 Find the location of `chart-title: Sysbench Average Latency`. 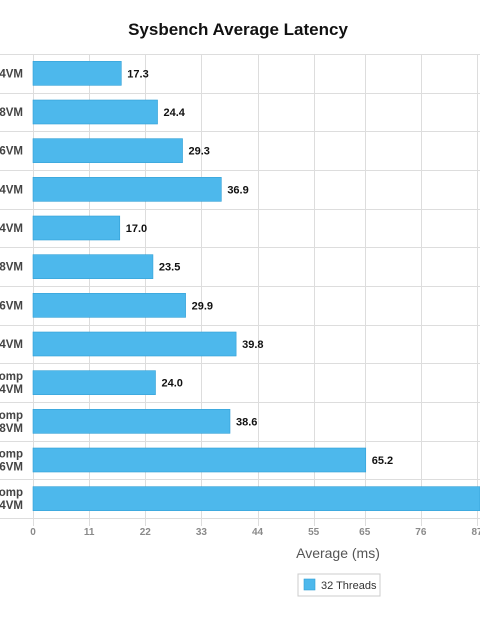

chart-title: Sysbench Average Latency is located at coordinates (238, 29).